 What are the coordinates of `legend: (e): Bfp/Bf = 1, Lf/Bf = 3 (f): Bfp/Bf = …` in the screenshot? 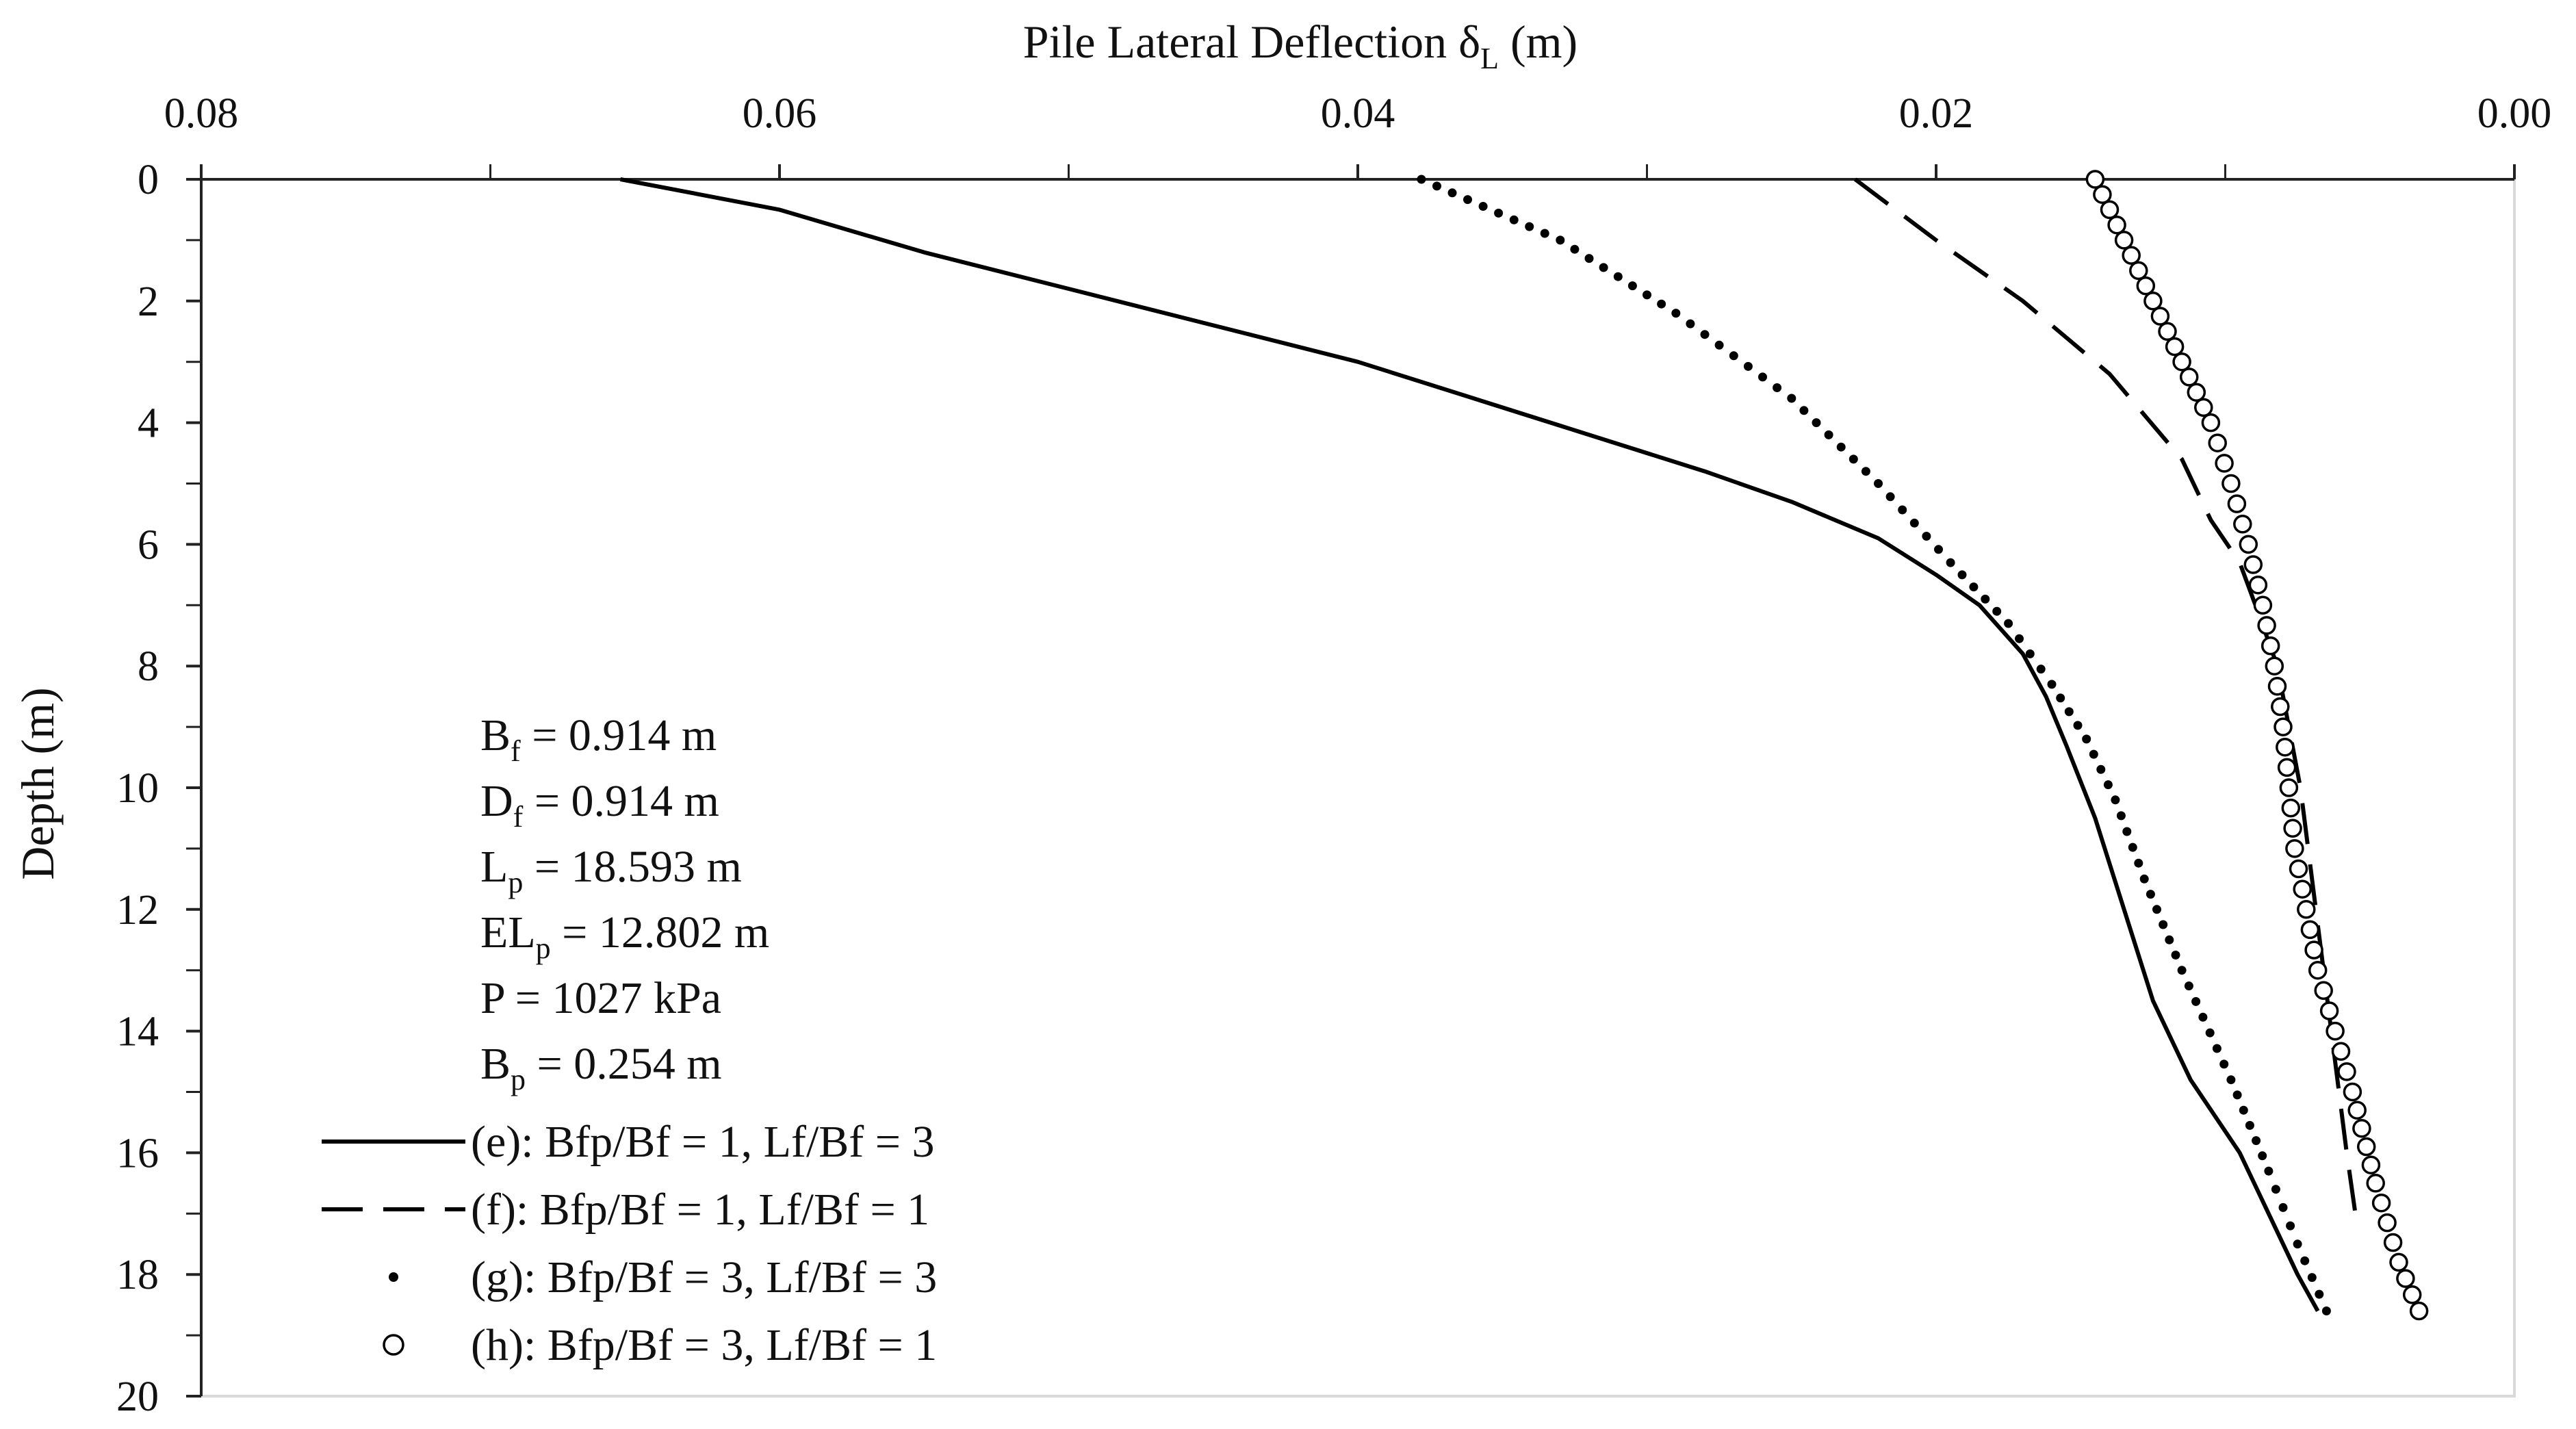 It's located at (629, 1243).